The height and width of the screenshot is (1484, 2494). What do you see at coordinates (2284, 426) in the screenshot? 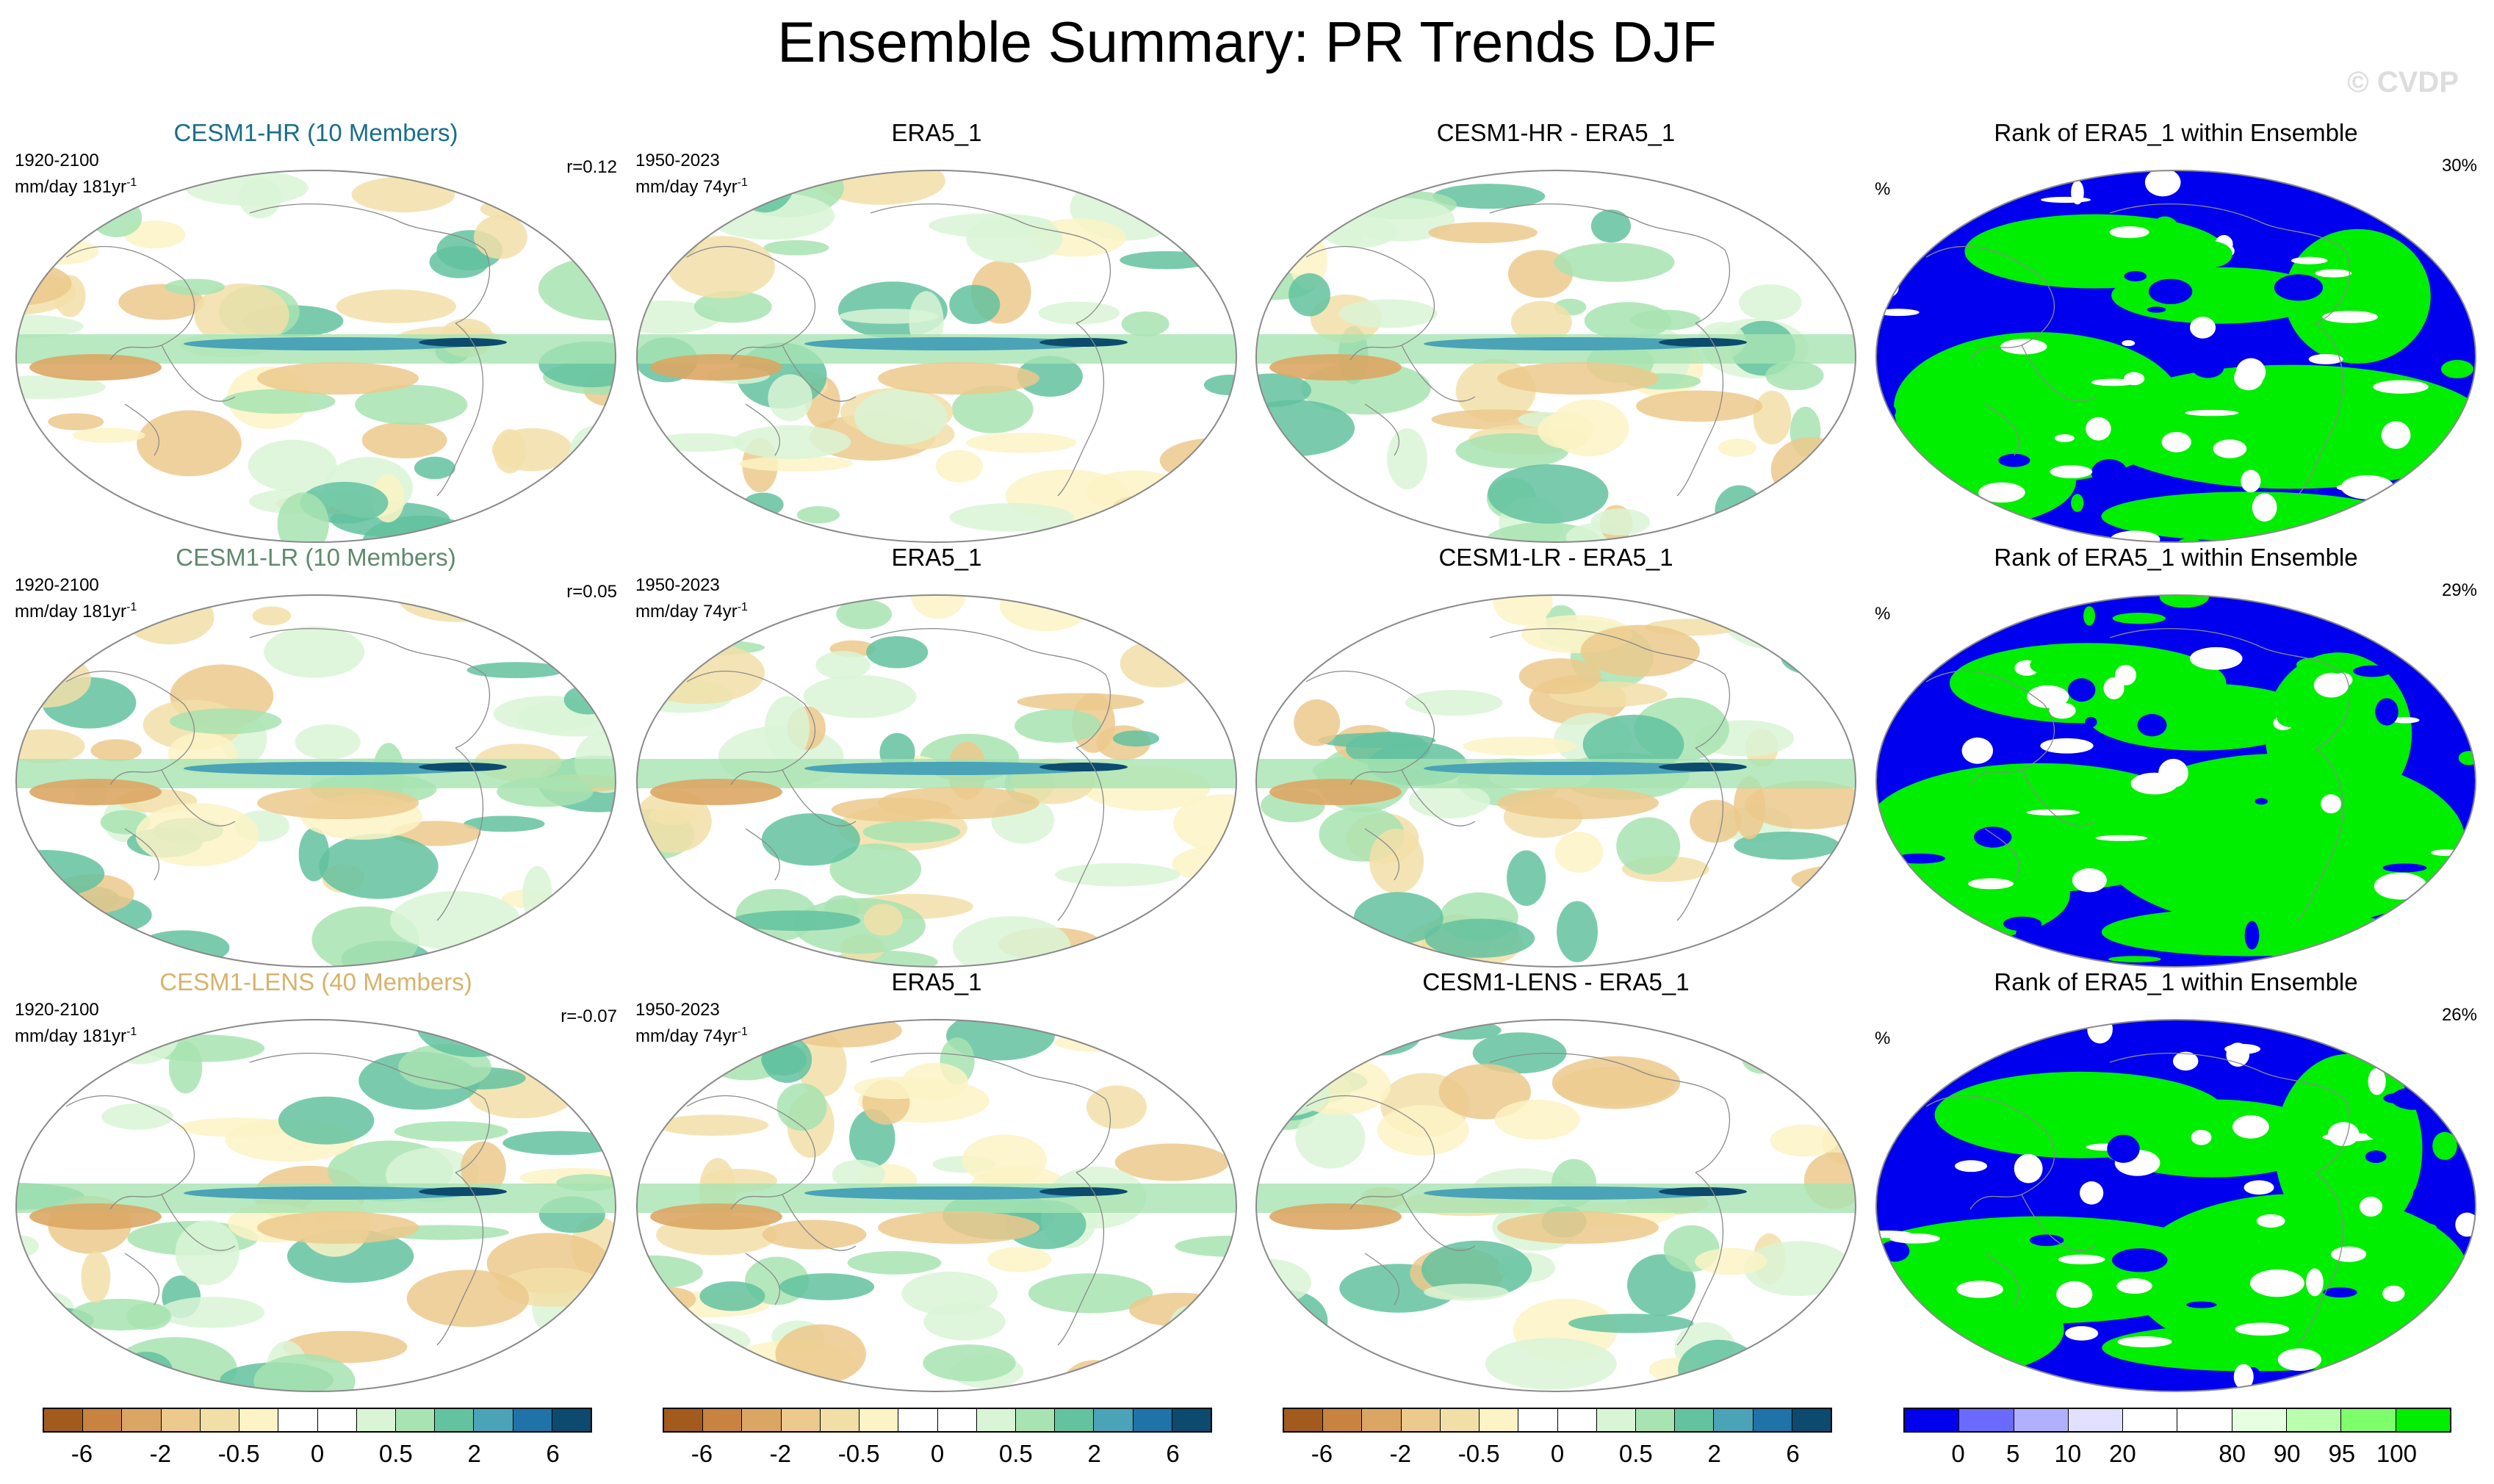
I see `rank-region` at bounding box center [2284, 426].